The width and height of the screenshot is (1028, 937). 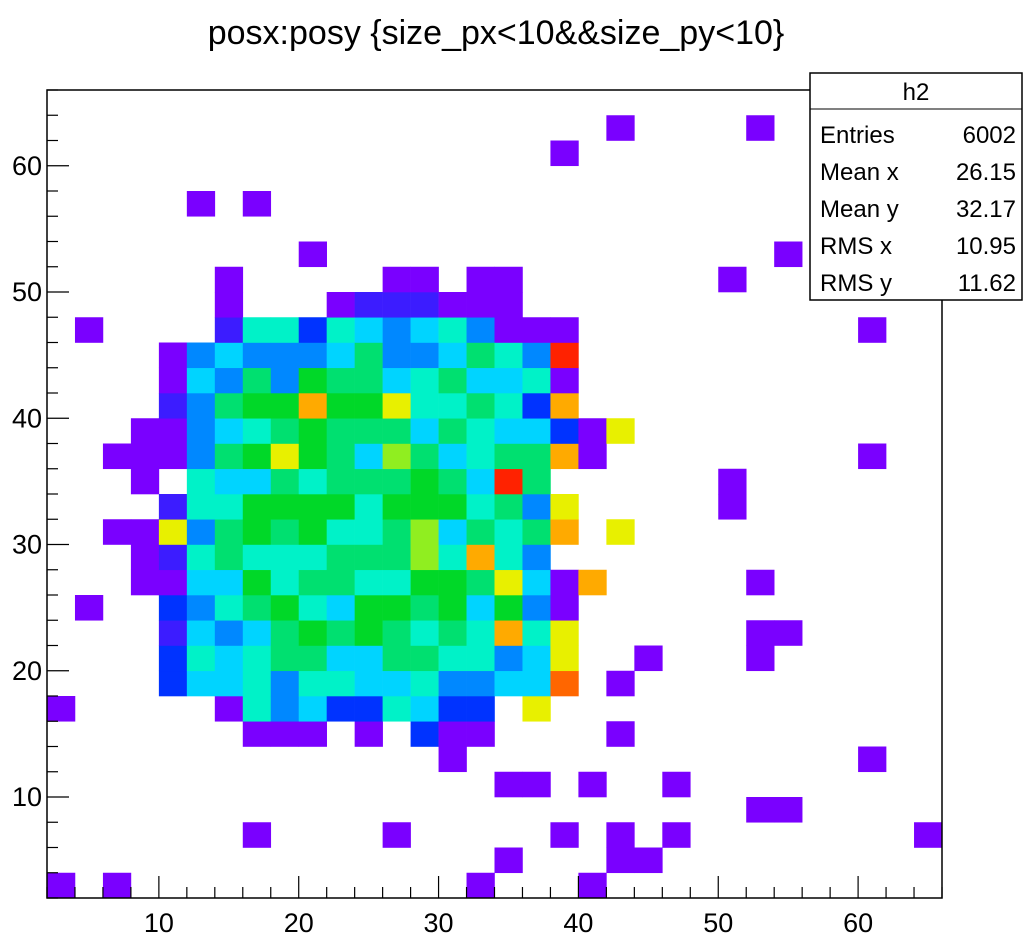 What do you see at coordinates (718, 922) in the screenshot?
I see `x-tick-label: 50` at bounding box center [718, 922].